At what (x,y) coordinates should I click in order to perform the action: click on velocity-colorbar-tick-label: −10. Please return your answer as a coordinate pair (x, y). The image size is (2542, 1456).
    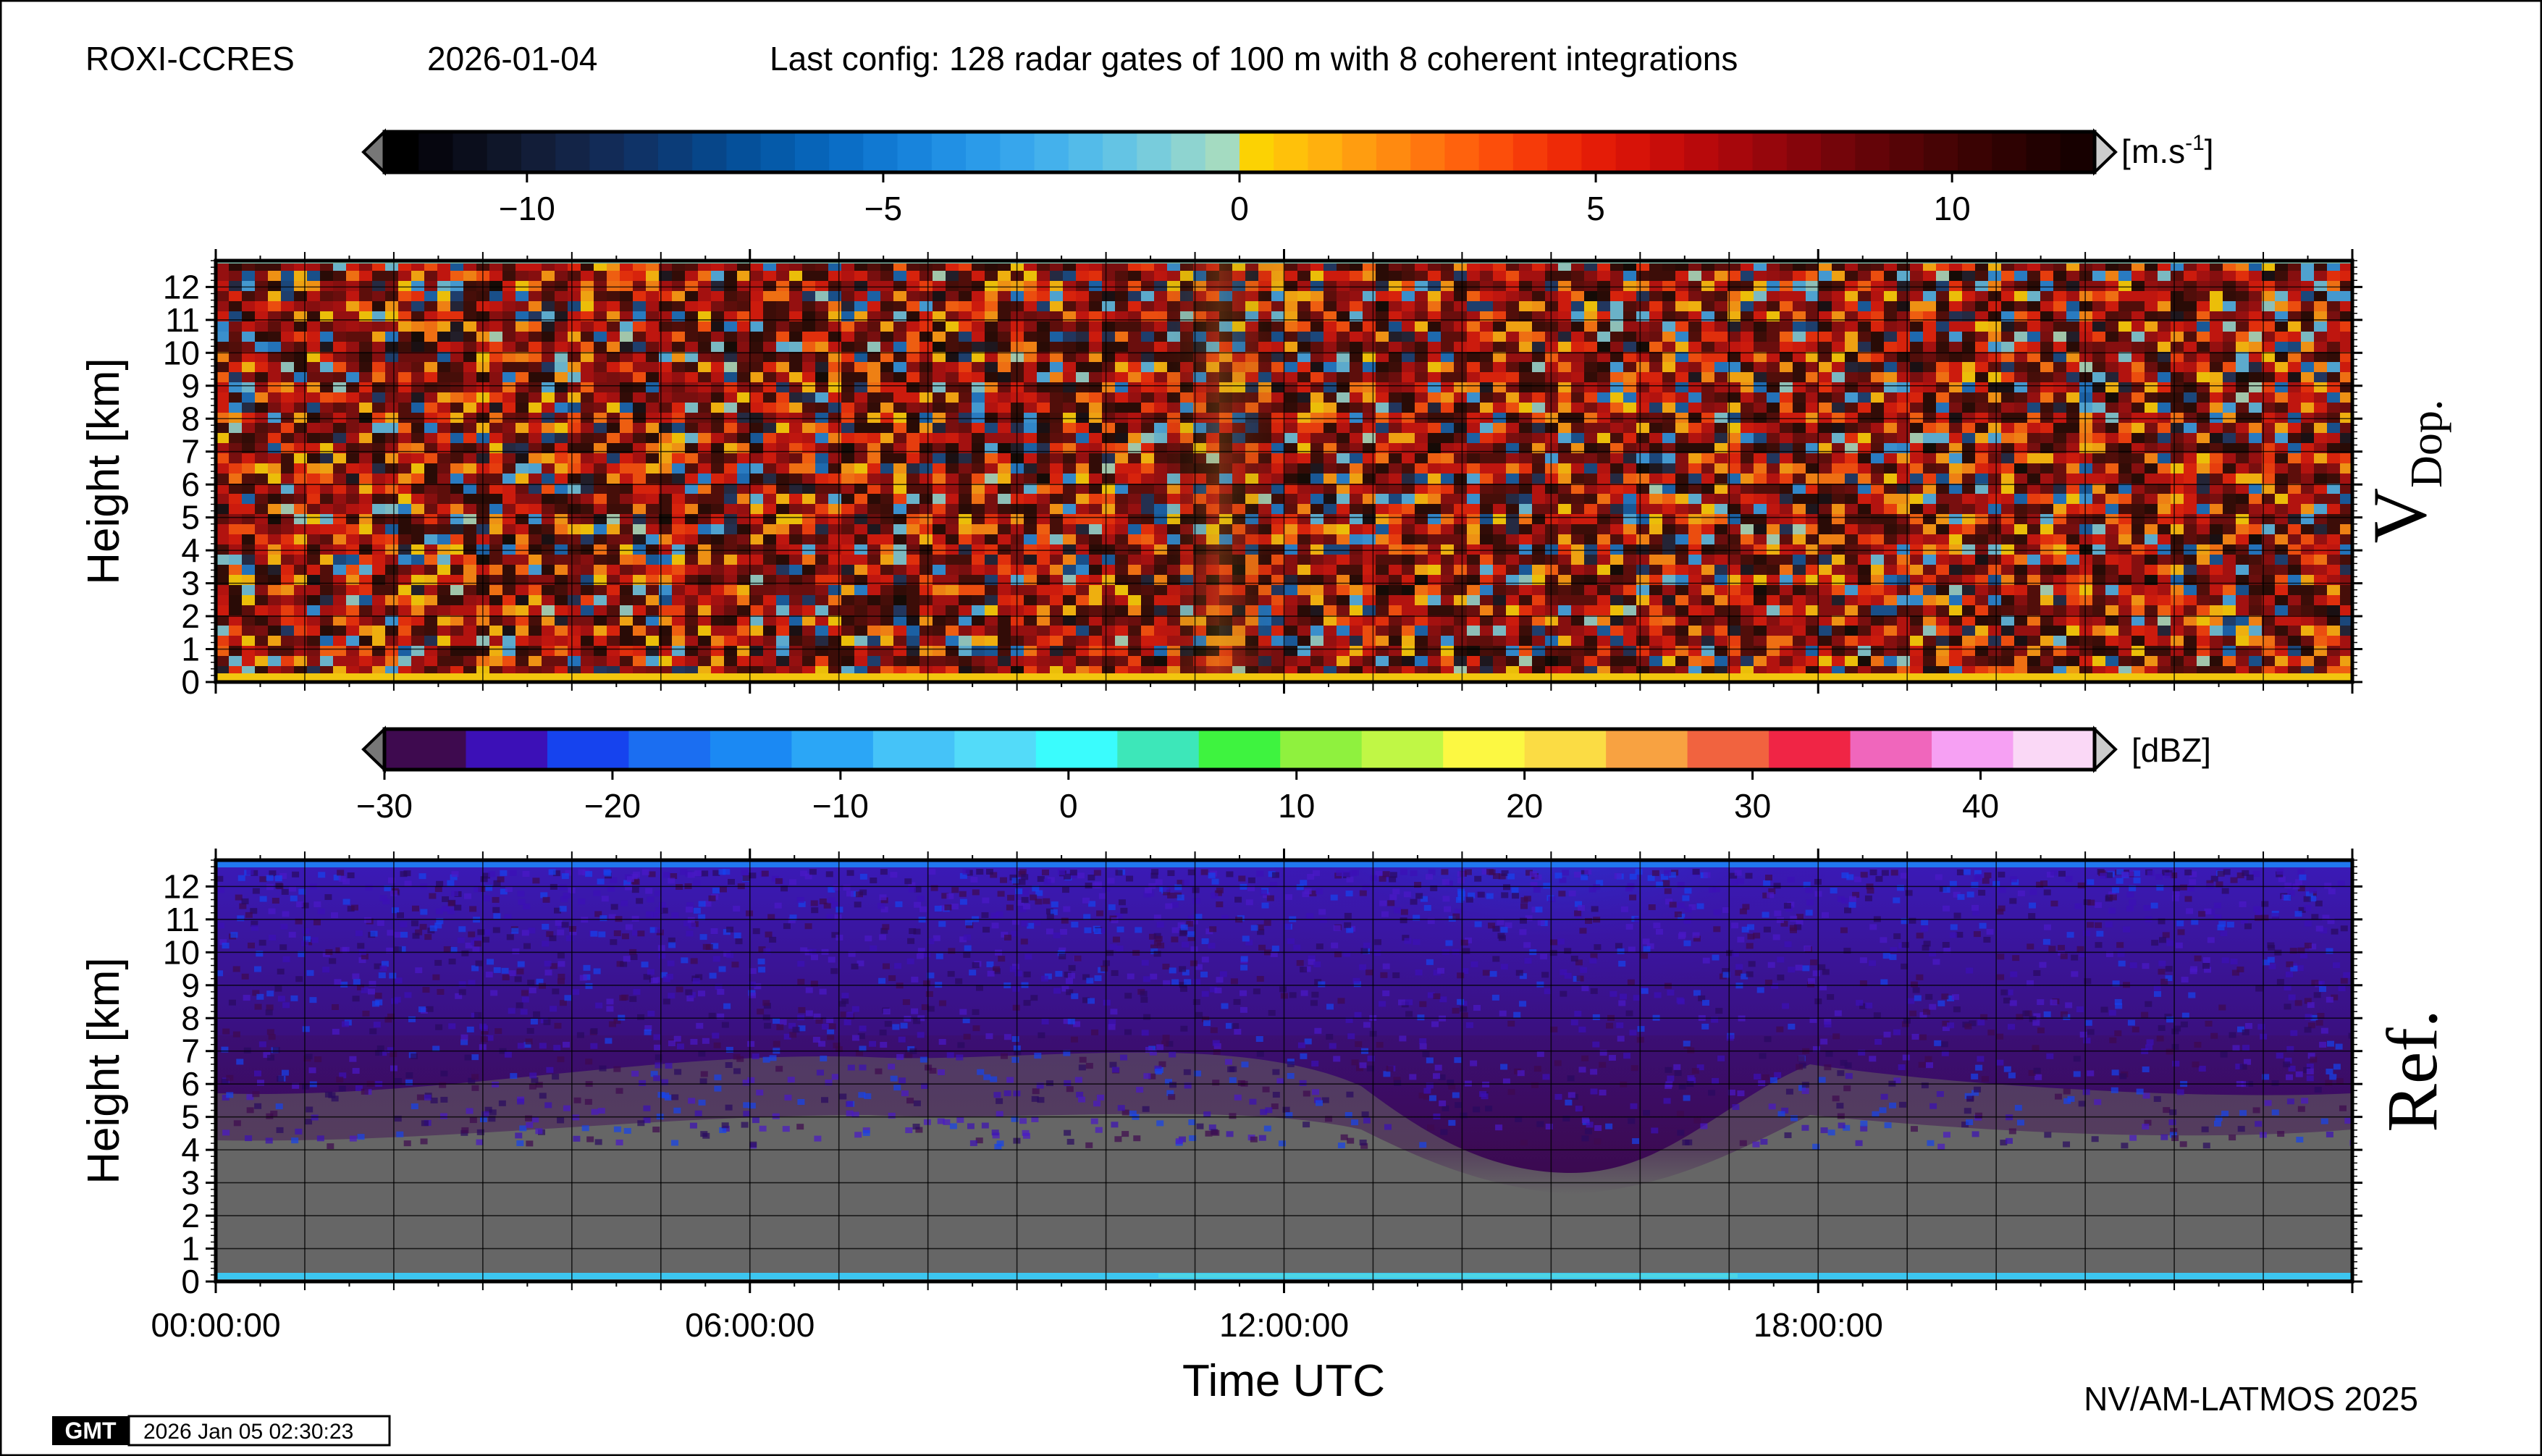
    Looking at the image, I should click on (527, 209).